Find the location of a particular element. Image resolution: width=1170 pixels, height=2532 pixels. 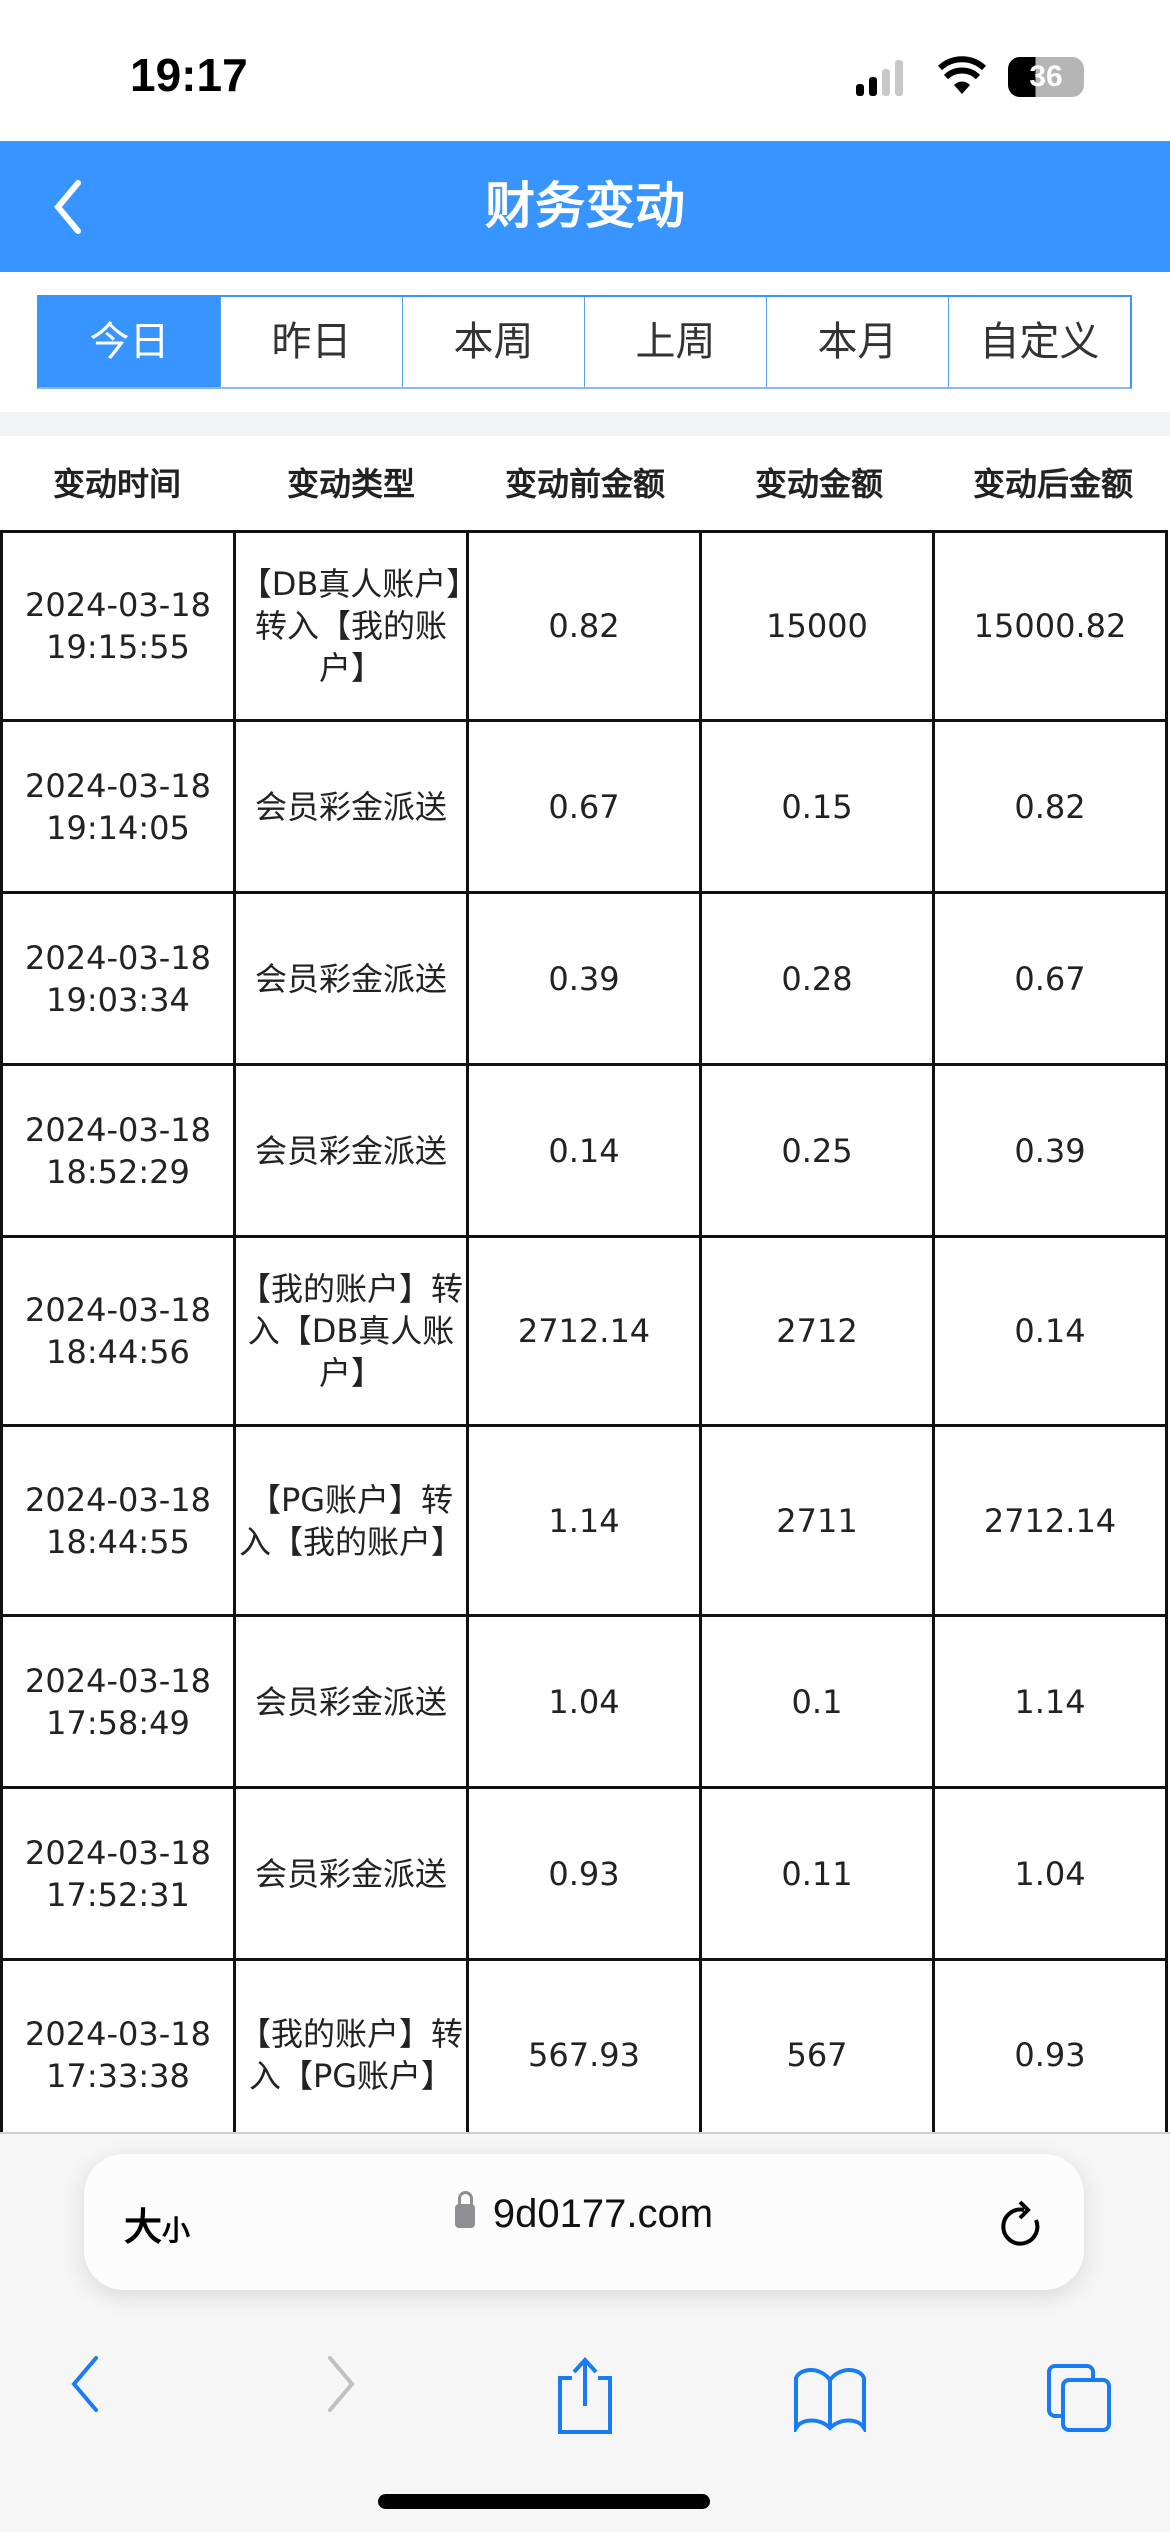

cell-time: 17:58:49 is located at coordinates (118, 1722).